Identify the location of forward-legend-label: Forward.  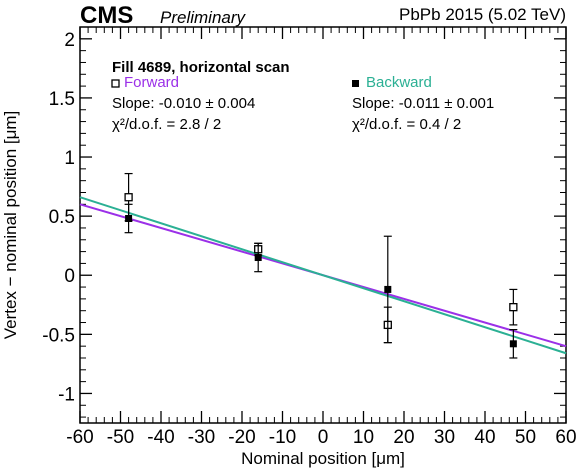
(151, 82).